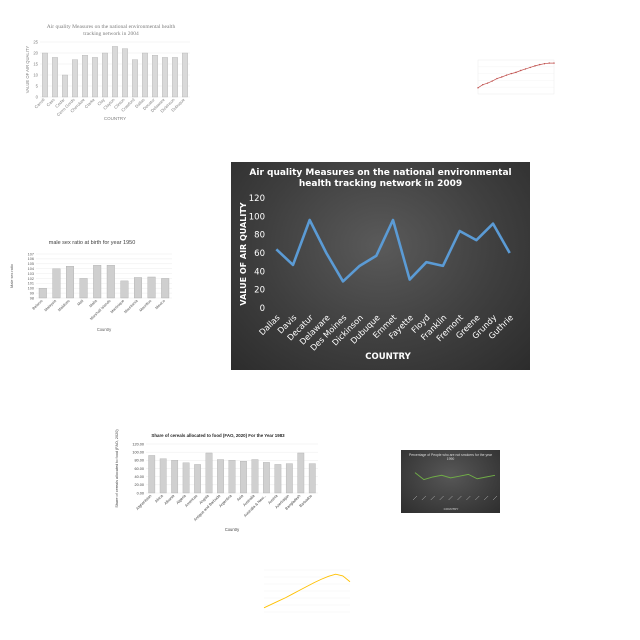 This screenshot has width=640, height=640. What do you see at coordinates (205, 499) in the screenshot?
I see `x-tick-label: Angola` at bounding box center [205, 499].